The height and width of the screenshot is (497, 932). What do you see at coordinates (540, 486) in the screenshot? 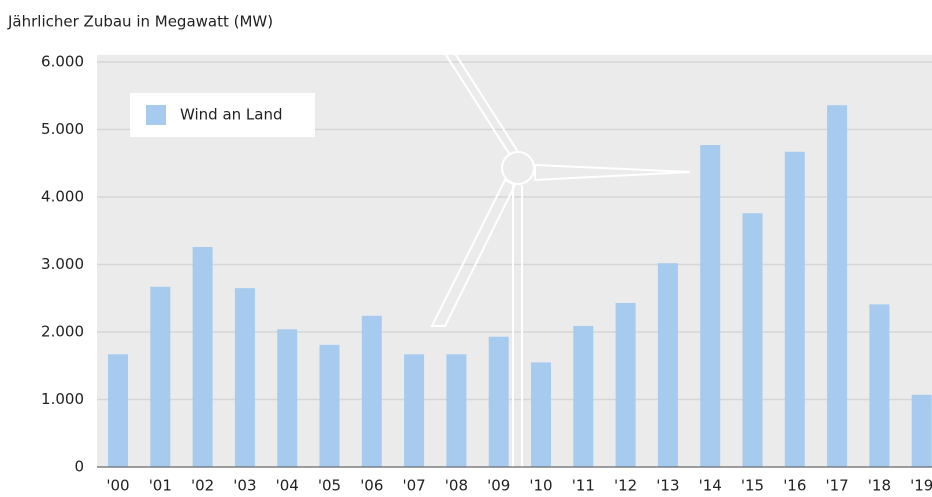
I see `x-tick-label: '10` at bounding box center [540, 486].